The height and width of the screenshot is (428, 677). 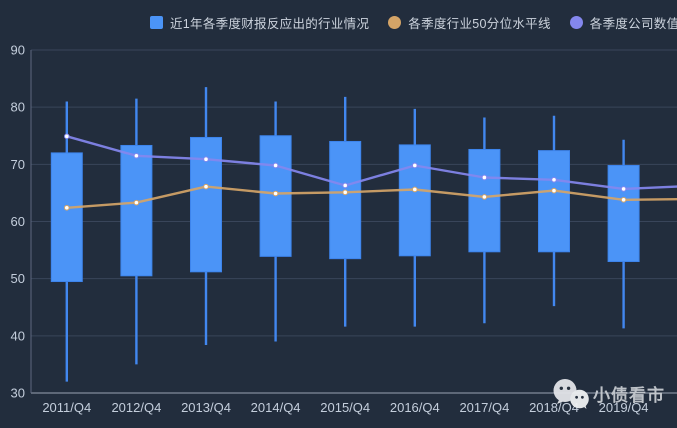 I want to click on company-line-point-2017/Q4, so click(x=484, y=177).